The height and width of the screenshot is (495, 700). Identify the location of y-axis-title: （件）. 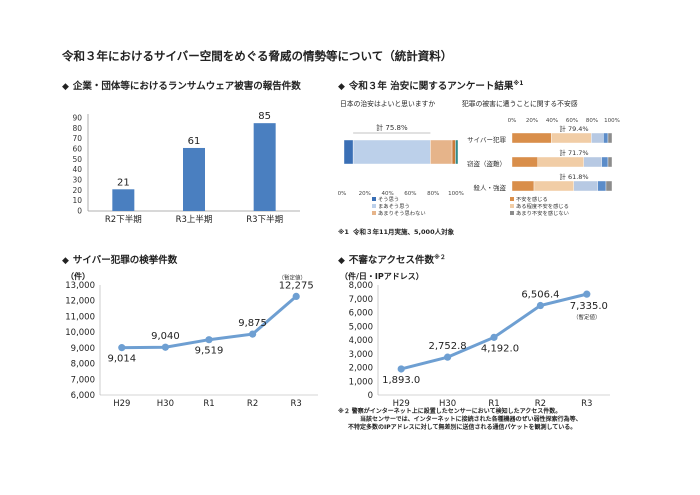
(78, 276).